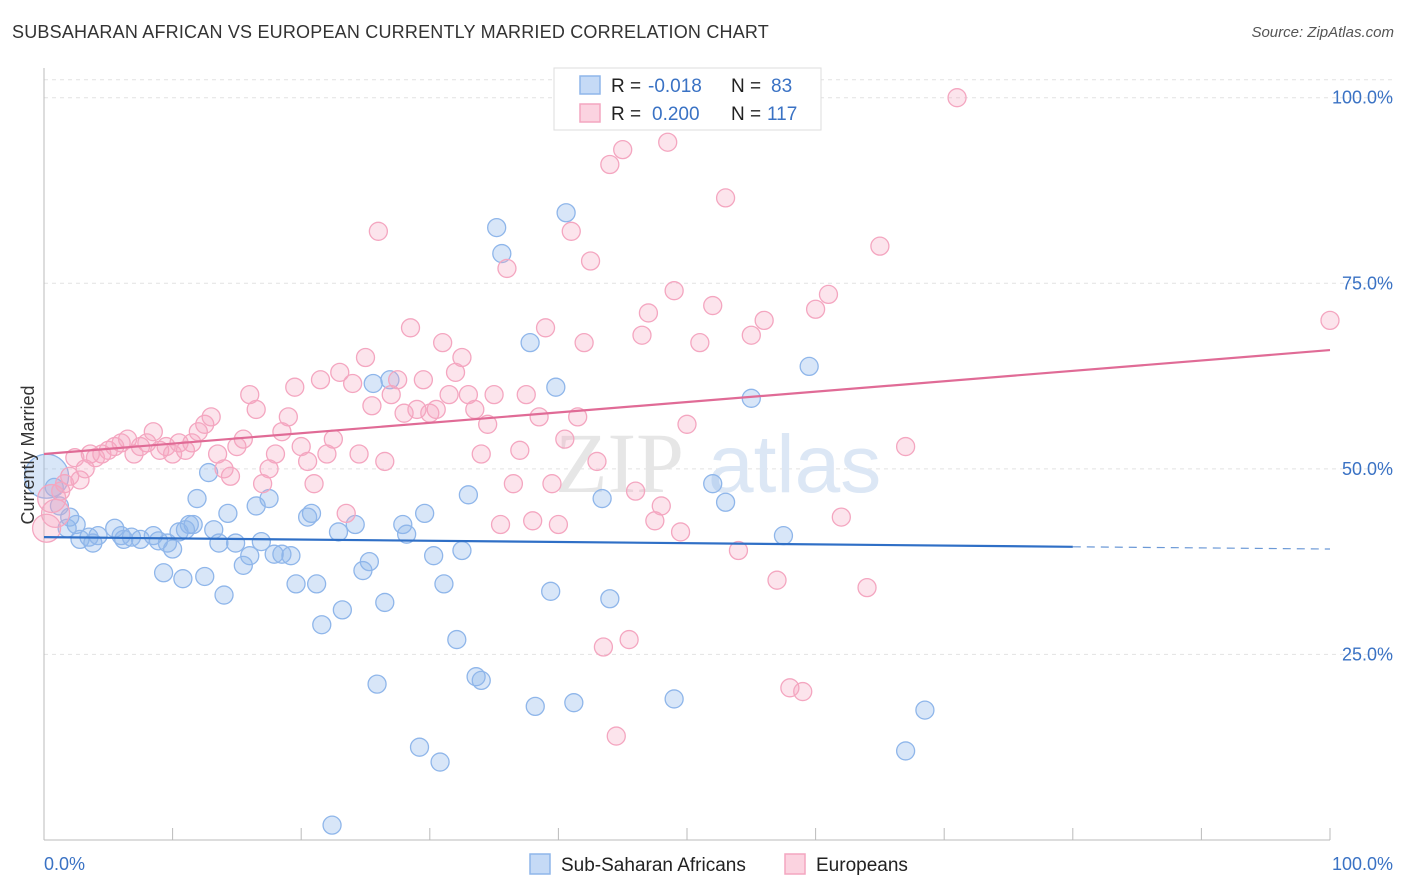  I want to click on watermark-logo: ZIP atlas, so click(718, 463).